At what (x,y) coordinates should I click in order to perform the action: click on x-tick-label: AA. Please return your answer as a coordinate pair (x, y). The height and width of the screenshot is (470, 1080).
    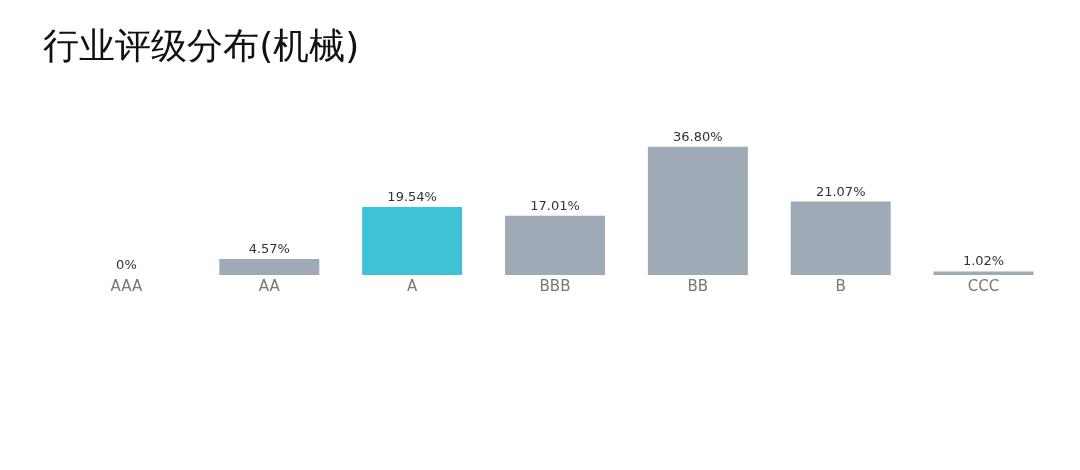
    Looking at the image, I should click on (269, 286).